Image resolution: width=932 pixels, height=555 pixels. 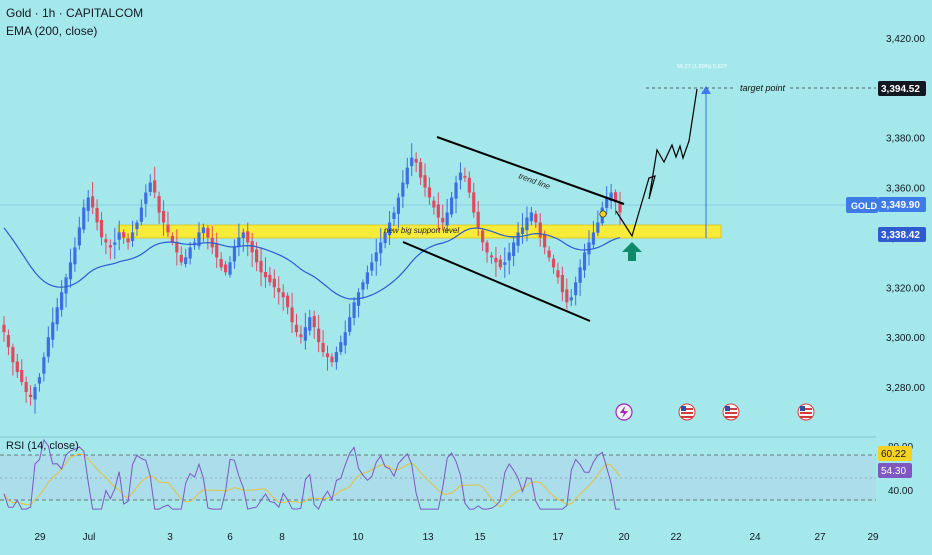 I want to click on time-tick-label: 20, so click(x=624, y=537).